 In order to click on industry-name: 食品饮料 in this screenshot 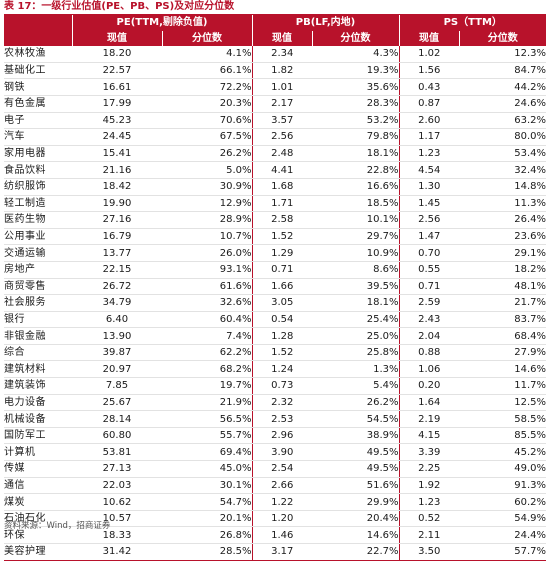, I will do `click(38, 170)`.